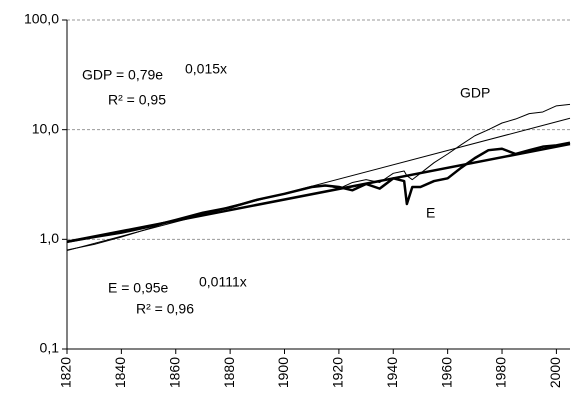 The width and height of the screenshot is (571, 403). Describe the element at coordinates (50, 348) in the screenshot. I see `y-tick-label: 0,1` at that location.